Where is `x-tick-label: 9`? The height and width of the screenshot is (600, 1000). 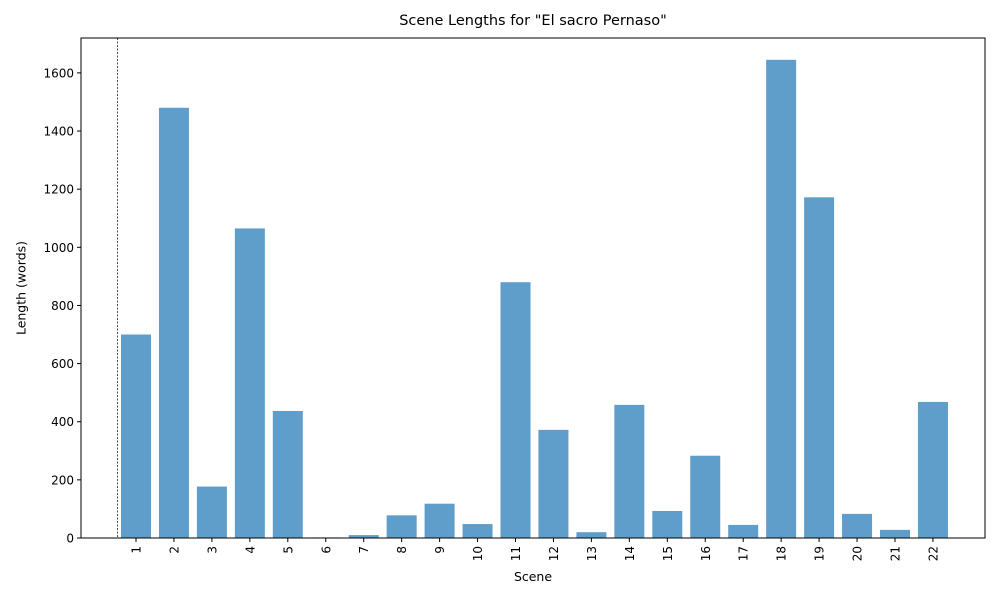 x-tick-label: 9 is located at coordinates (440, 550).